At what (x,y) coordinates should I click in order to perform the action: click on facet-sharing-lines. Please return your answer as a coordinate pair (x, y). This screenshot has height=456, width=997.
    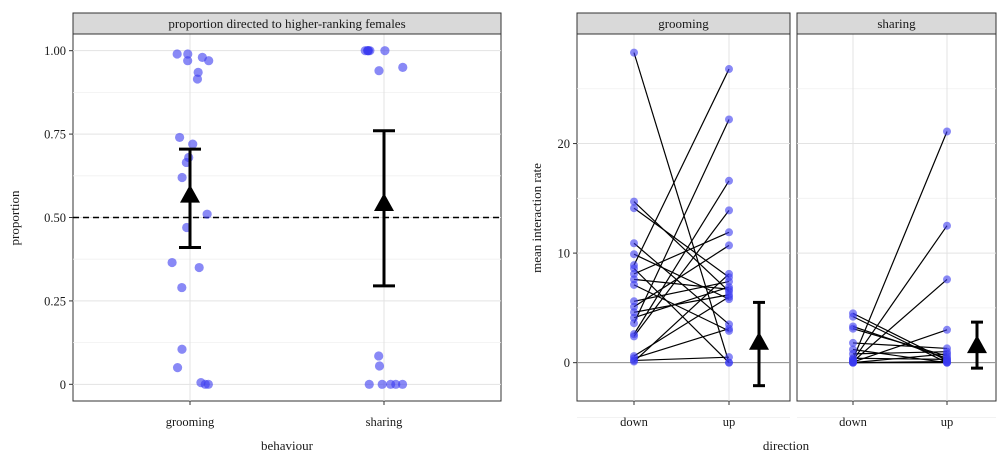
    Looking at the image, I should click on (900, 247).